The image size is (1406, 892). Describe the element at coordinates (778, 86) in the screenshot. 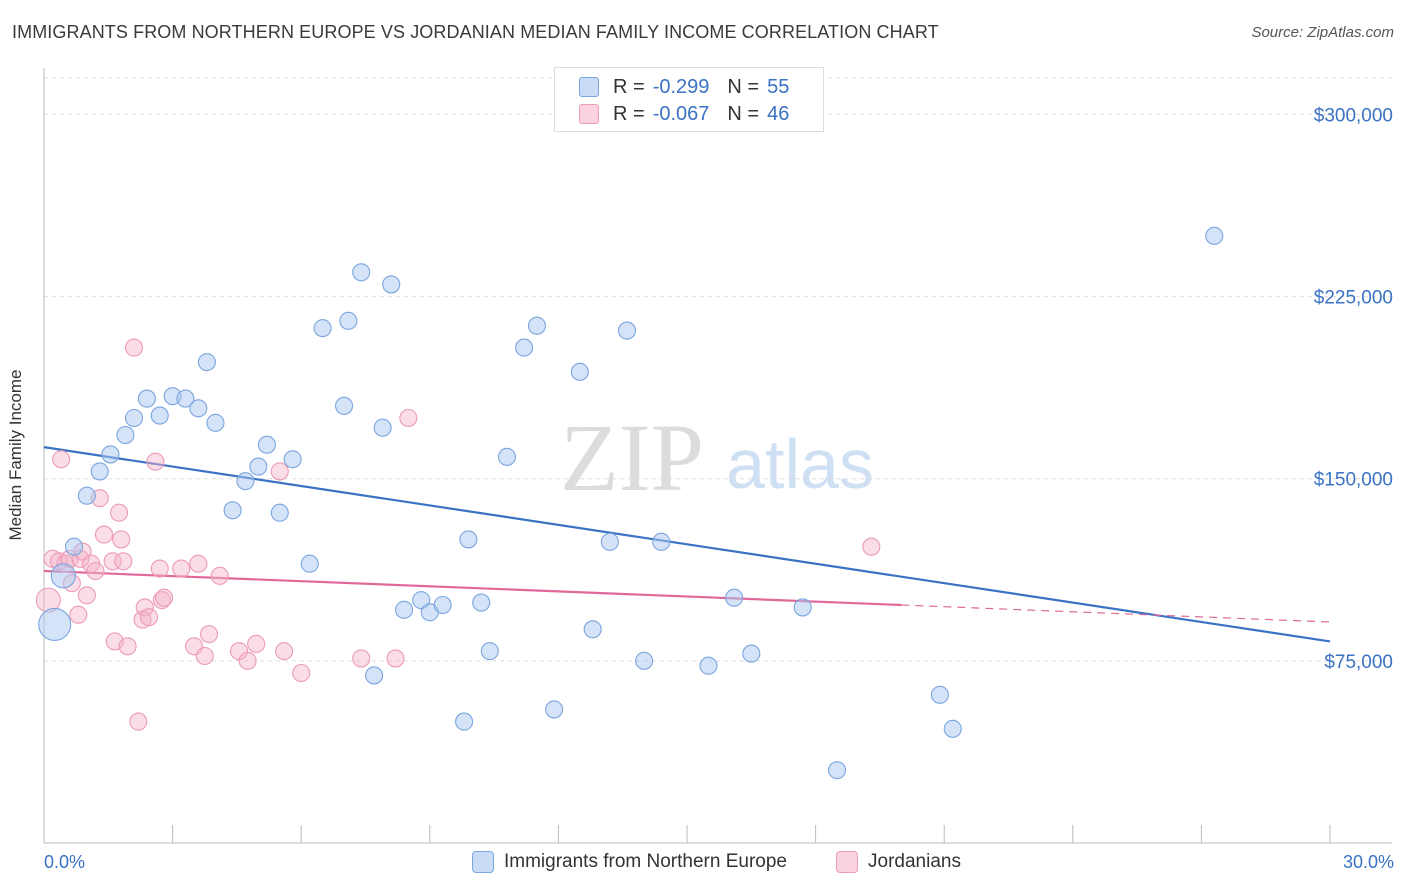

I see `legend-n-value: 55` at that location.